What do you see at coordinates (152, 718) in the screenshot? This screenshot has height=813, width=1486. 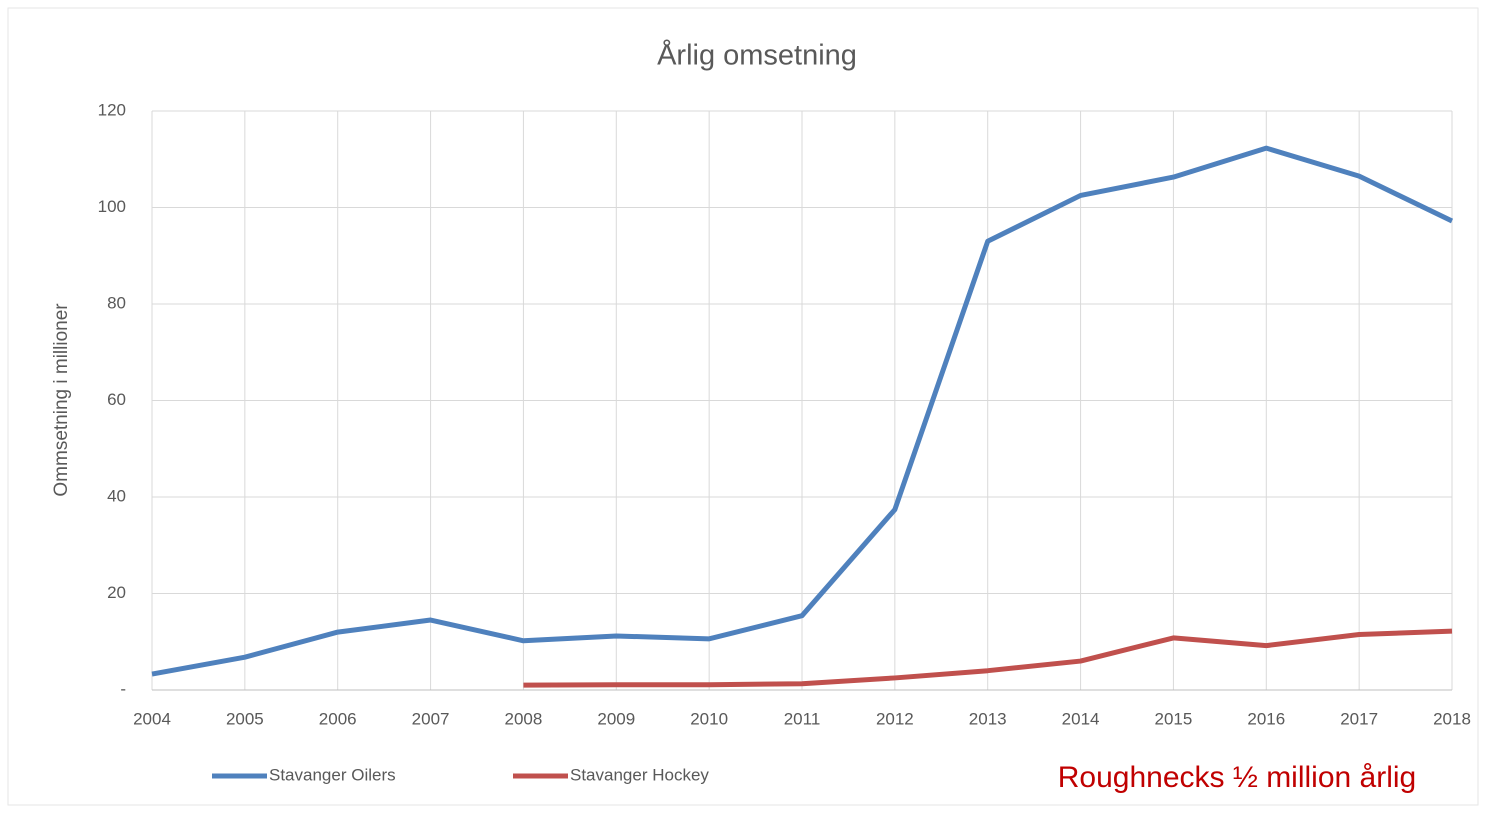 I see `x-tick-label: 2004` at bounding box center [152, 718].